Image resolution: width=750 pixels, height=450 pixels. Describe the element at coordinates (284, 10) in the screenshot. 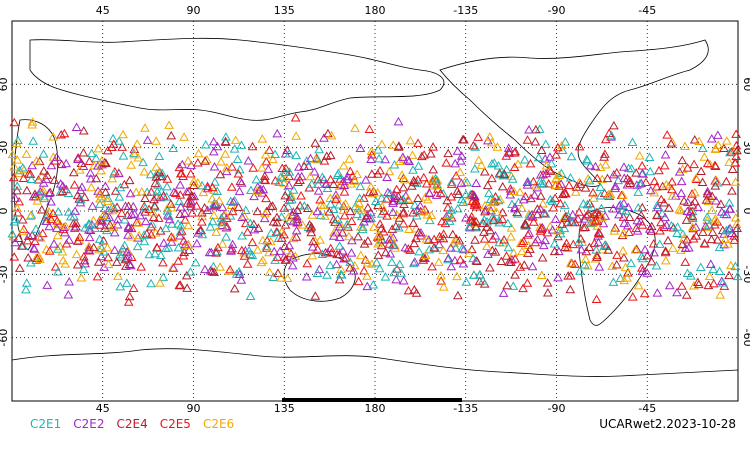

I see `lon-tick-label: 135` at that location.